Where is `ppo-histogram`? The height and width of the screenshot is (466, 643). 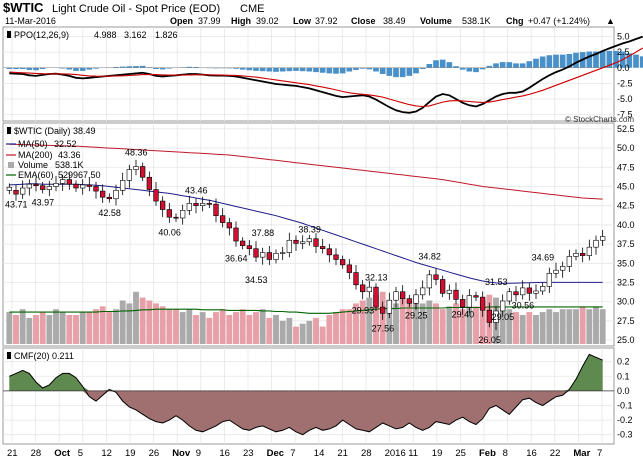 ppo-histogram is located at coordinates (323, 64).